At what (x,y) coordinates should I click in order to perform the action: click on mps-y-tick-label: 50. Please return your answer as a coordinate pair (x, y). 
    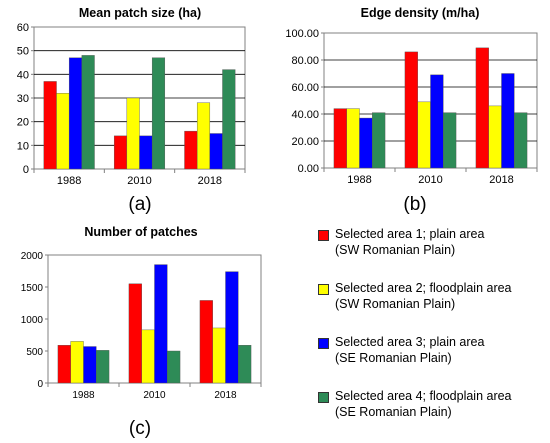
    Looking at the image, I should click on (23, 52).